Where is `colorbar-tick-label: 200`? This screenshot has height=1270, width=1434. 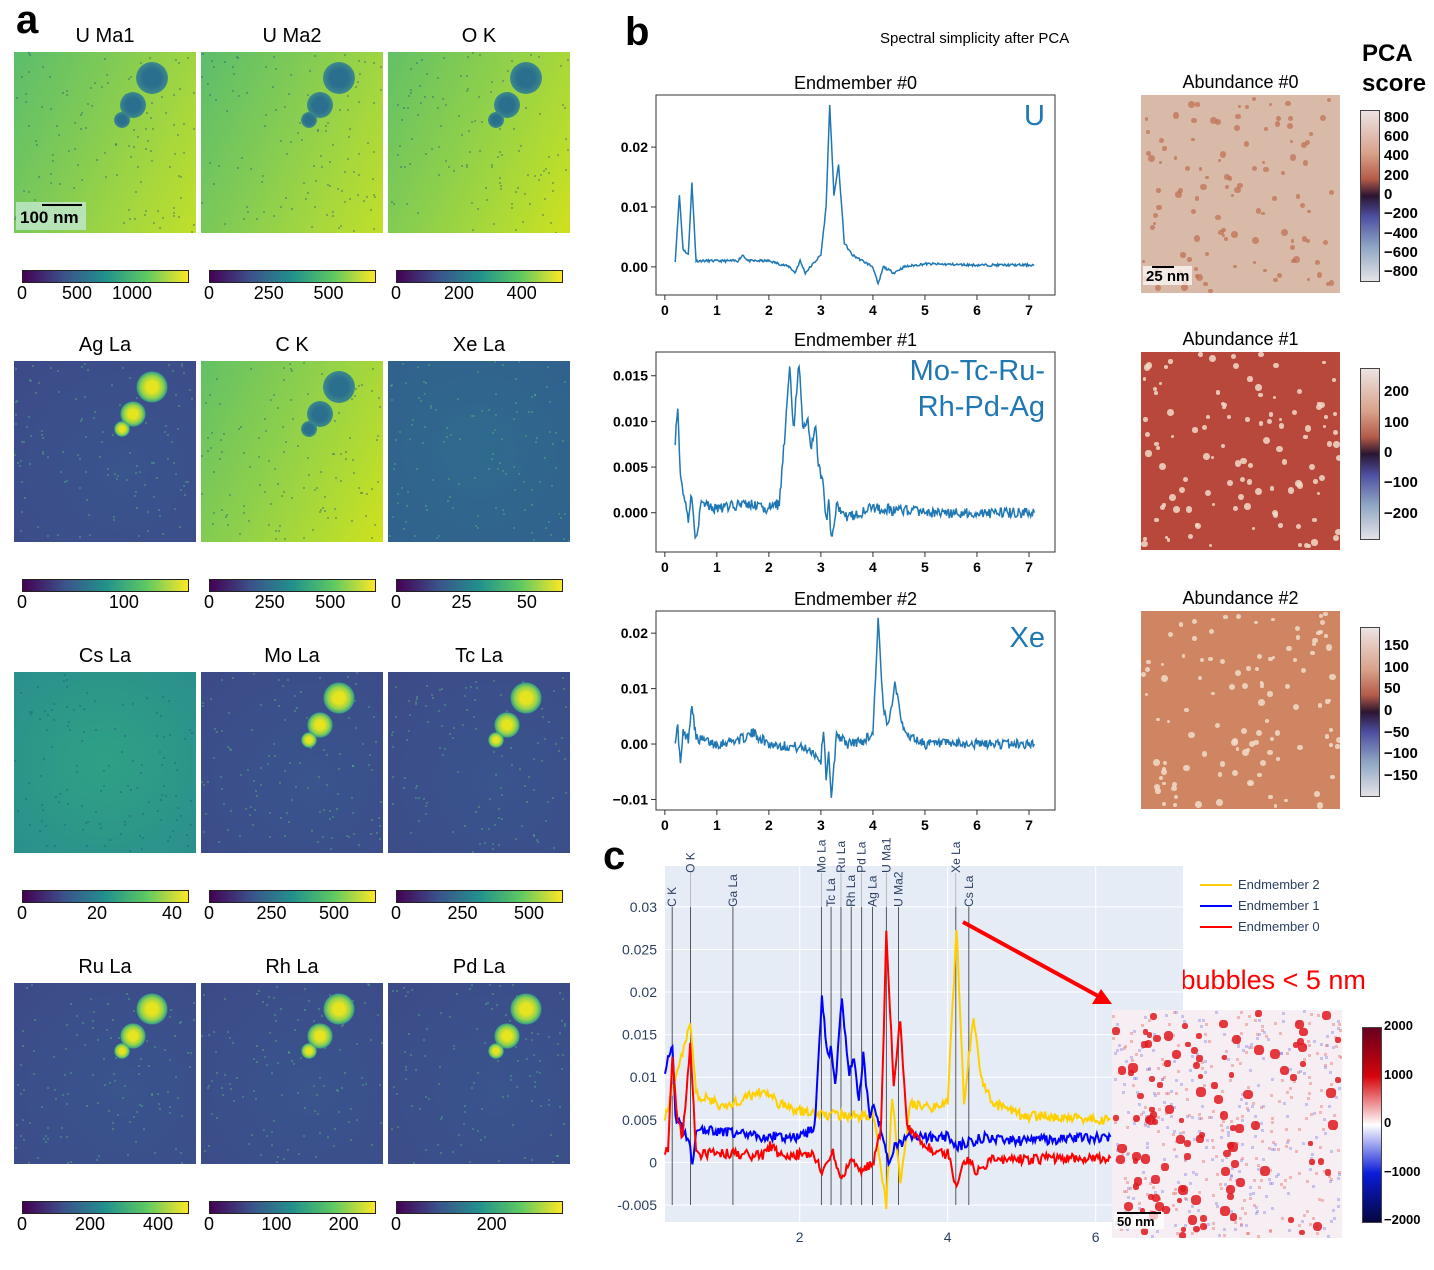 colorbar-tick-label: 200 is located at coordinates (90, 1224).